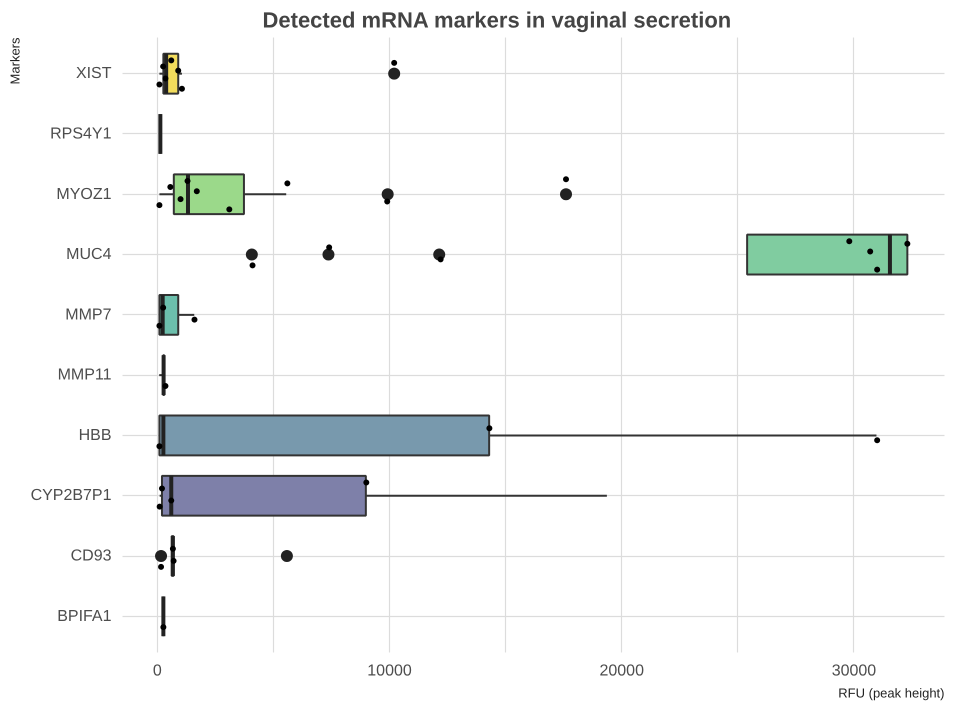  What do you see at coordinates (94, 73) in the screenshot?
I see `y-tick-label: XIST` at bounding box center [94, 73].